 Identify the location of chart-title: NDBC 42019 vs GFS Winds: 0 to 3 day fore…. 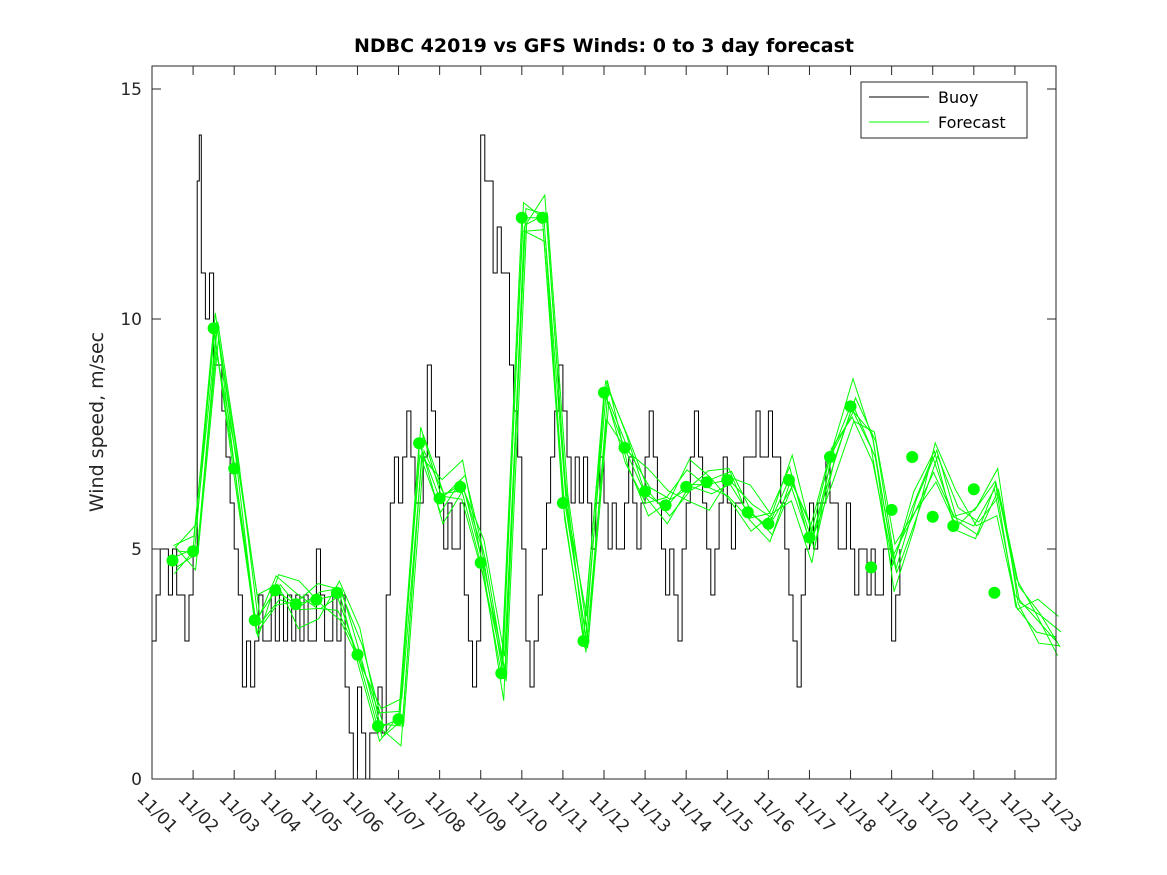
(604, 46).